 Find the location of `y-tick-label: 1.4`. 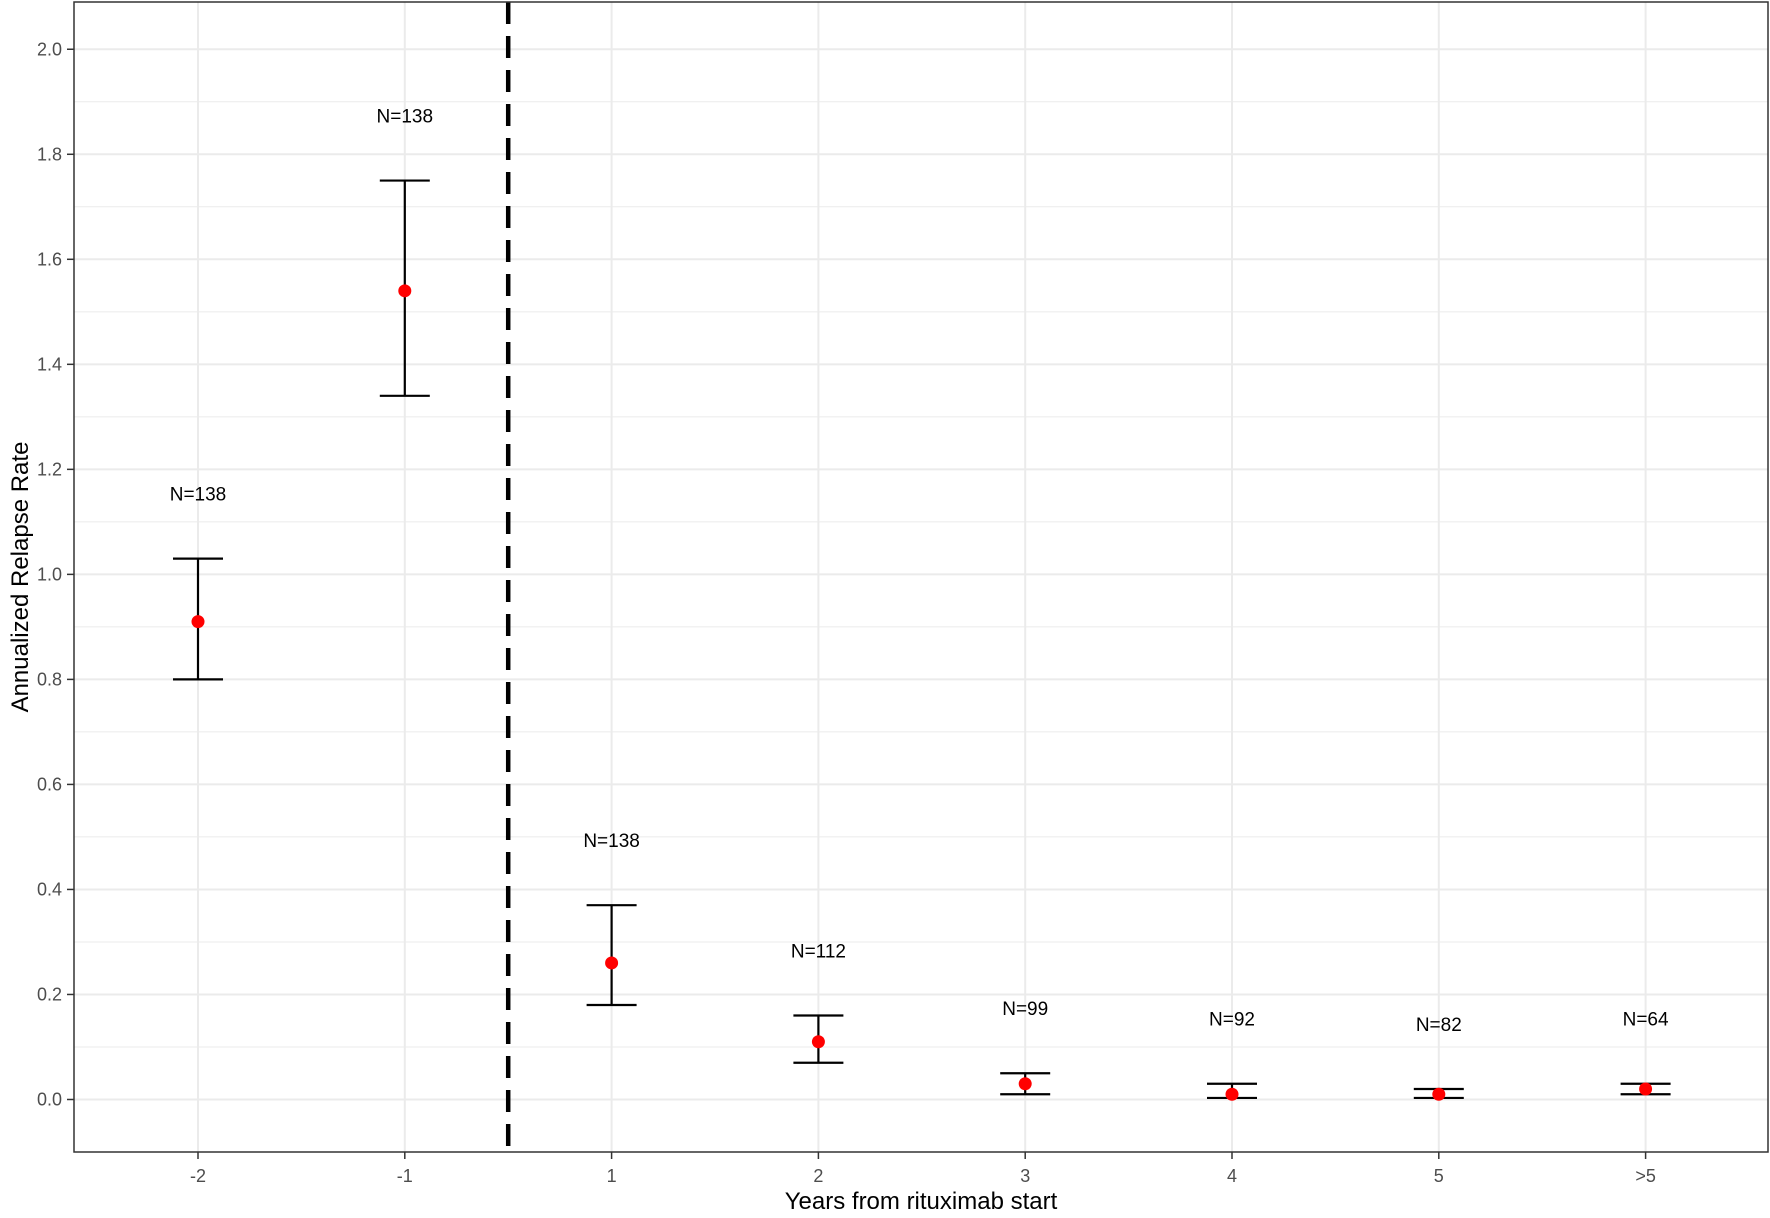

y-tick-label: 1.4 is located at coordinates (49, 364).